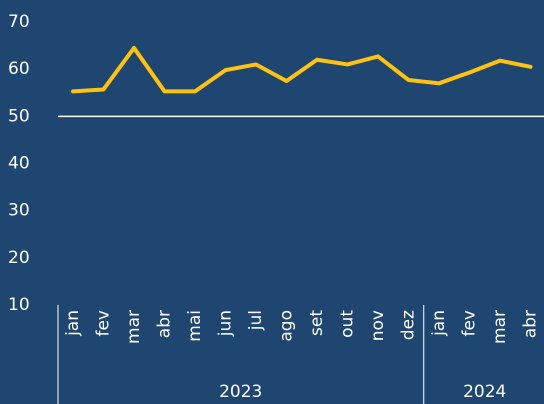  I want to click on x-tick-label: jun, so click(226, 323).